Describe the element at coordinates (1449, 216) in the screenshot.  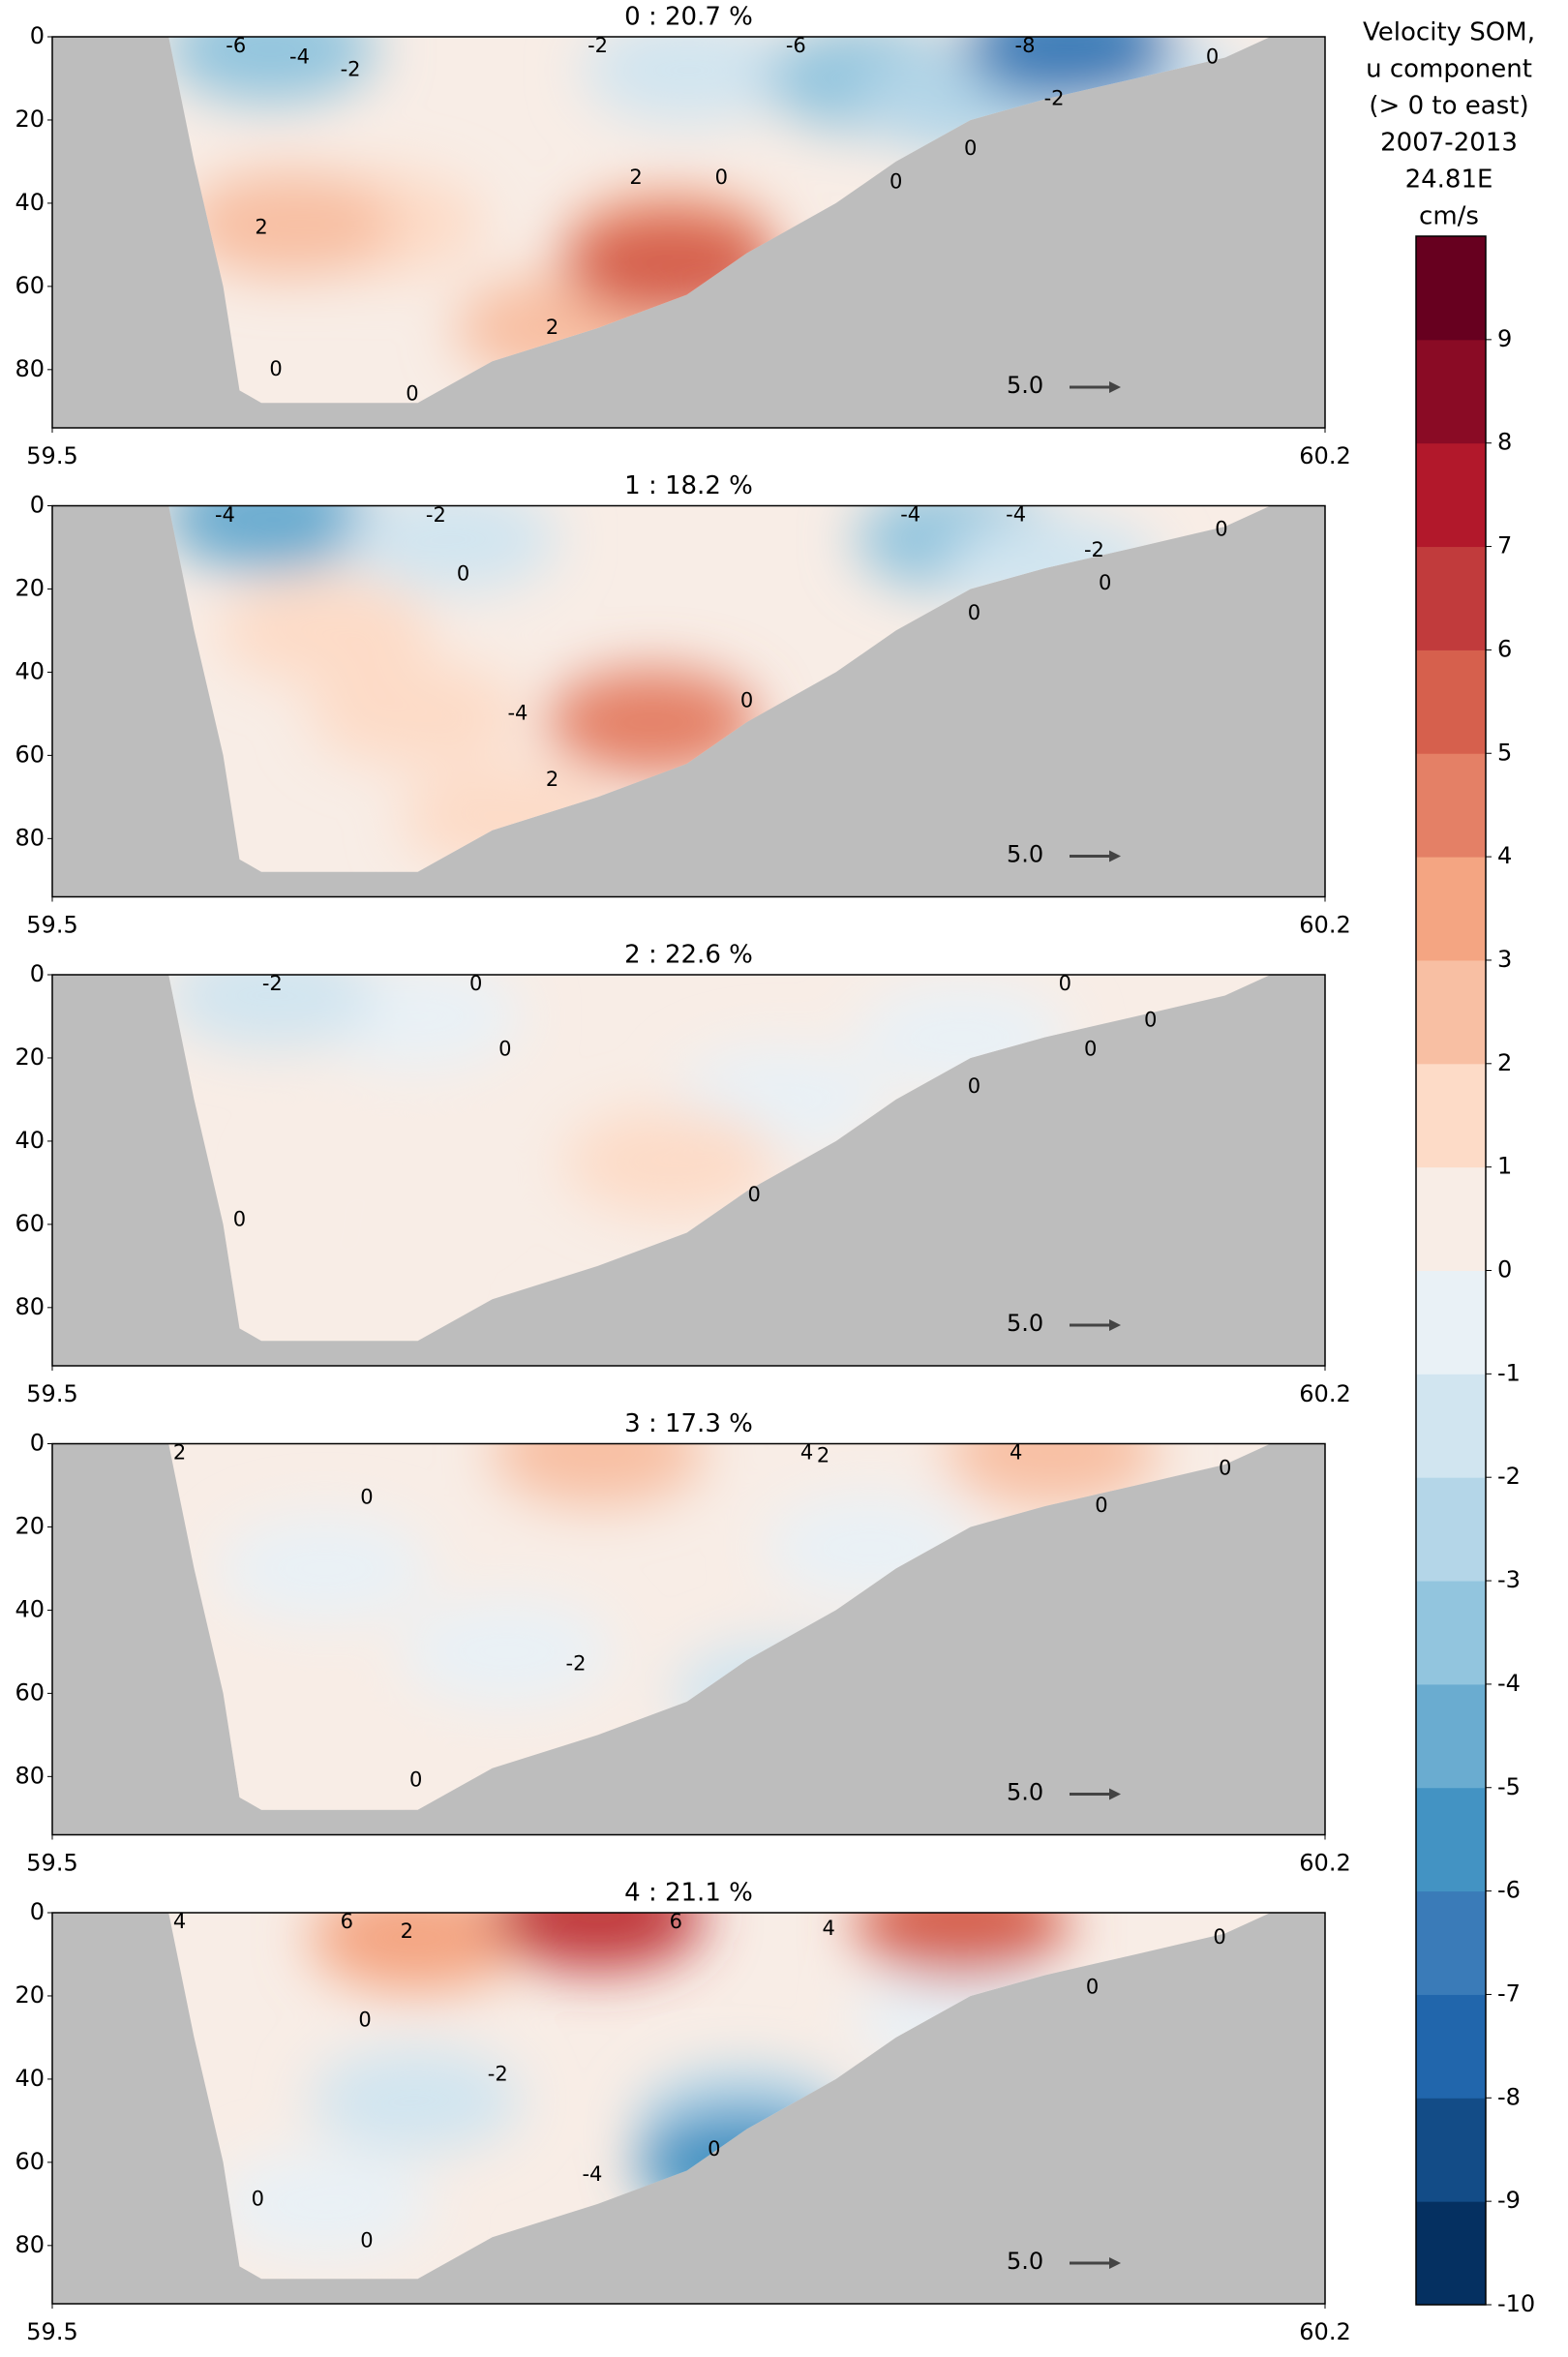
I see `colorbar-title-line: cm/s` at that location.